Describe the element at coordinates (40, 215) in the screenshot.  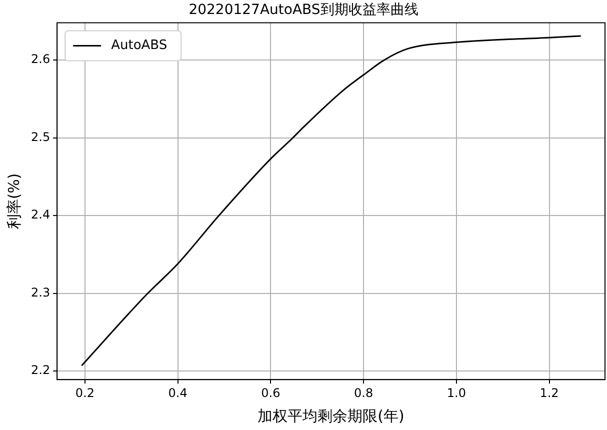
I see `y-tick-label: 2.4` at that location.